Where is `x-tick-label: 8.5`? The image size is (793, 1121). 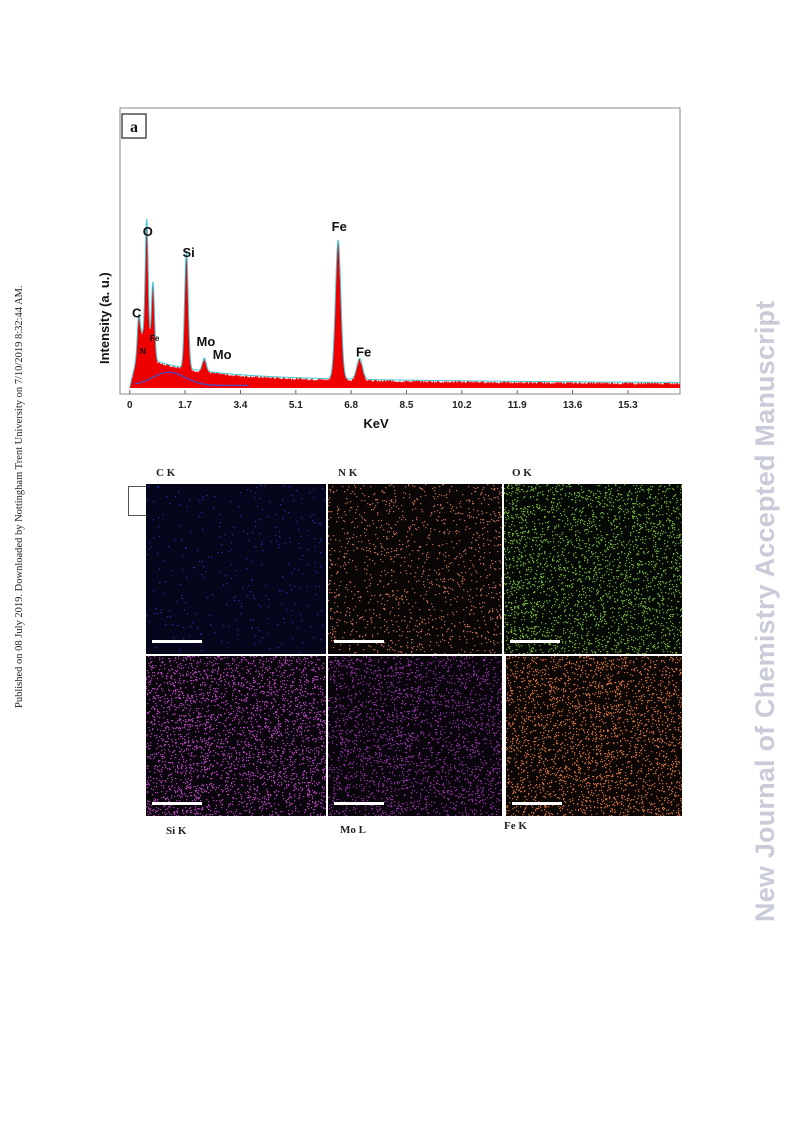
x-tick-label: 8.5 is located at coordinates (407, 405).